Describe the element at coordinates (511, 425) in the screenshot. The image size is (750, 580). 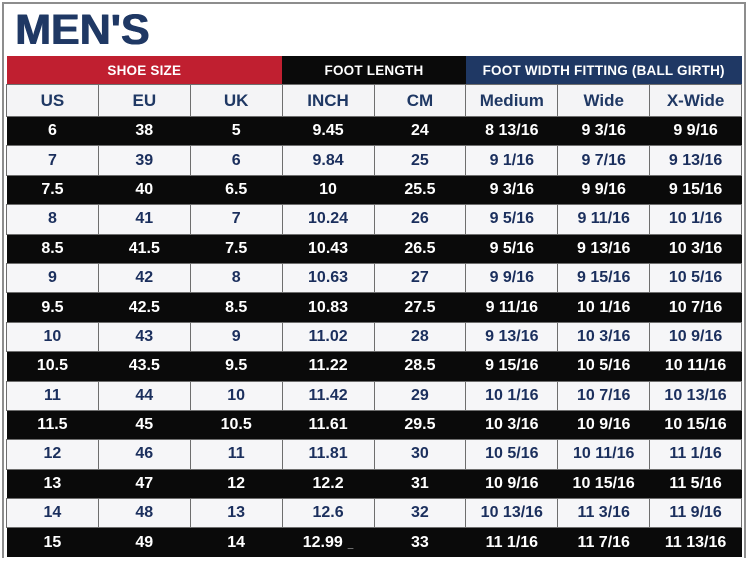
I see `cell-medium: 10 3/16` at that location.